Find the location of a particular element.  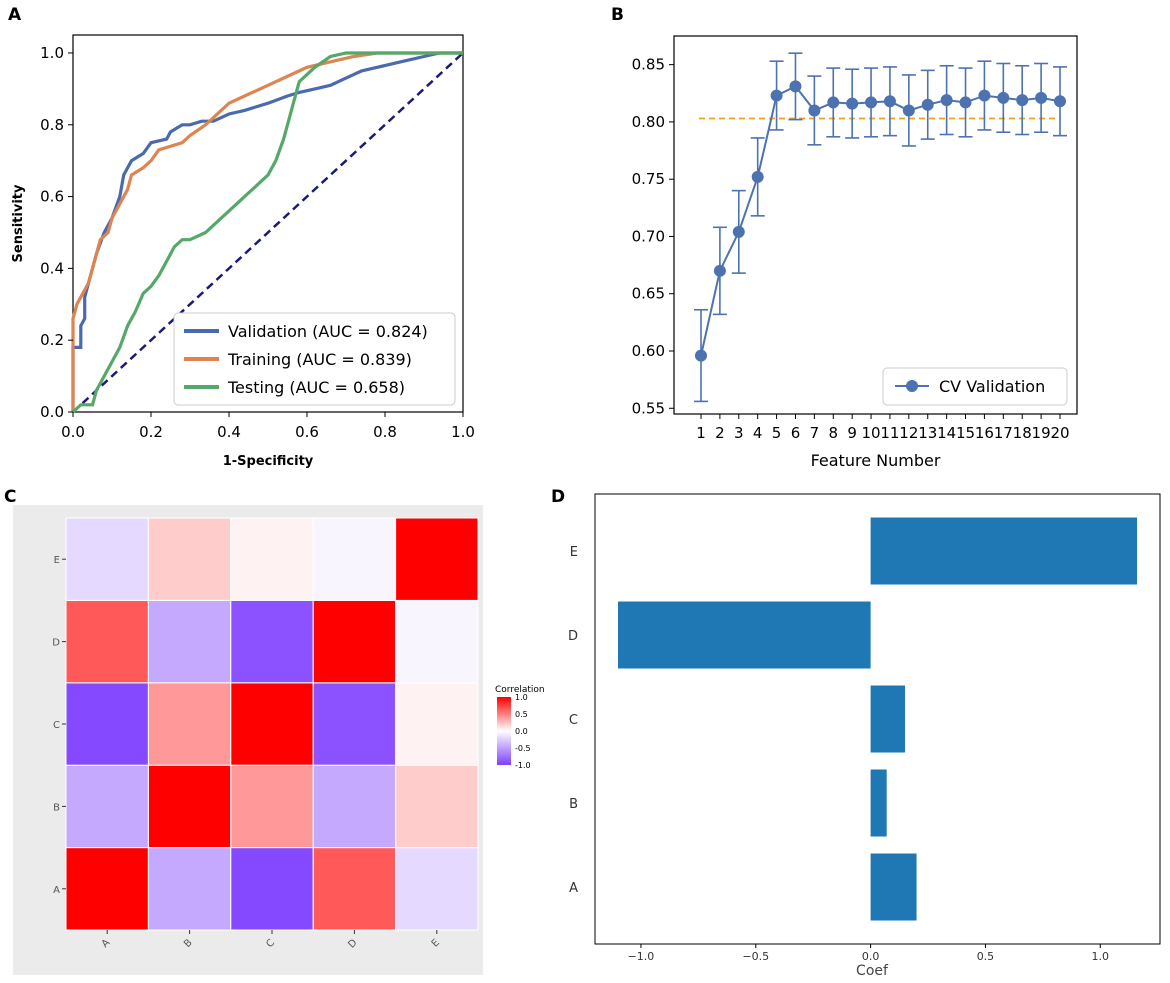

cv-x-tick-label: 19 is located at coordinates (1041, 433).